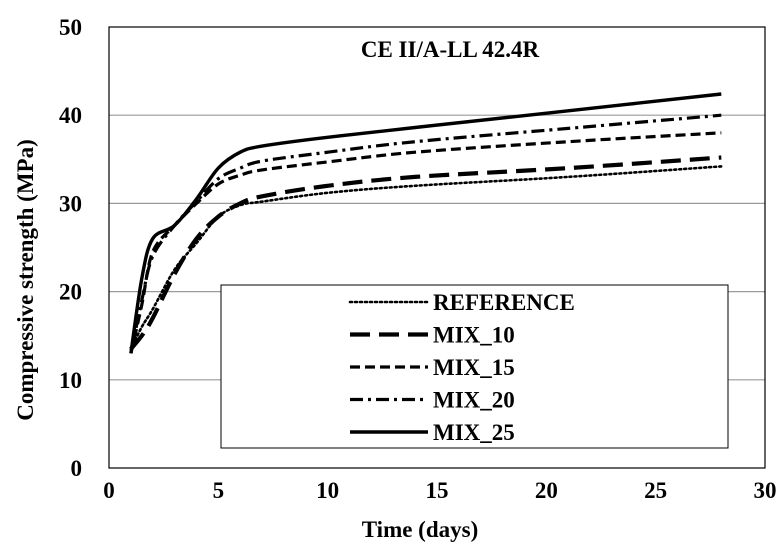 This screenshot has width=784, height=545. I want to click on legend-label: MIX_15, so click(474, 367).